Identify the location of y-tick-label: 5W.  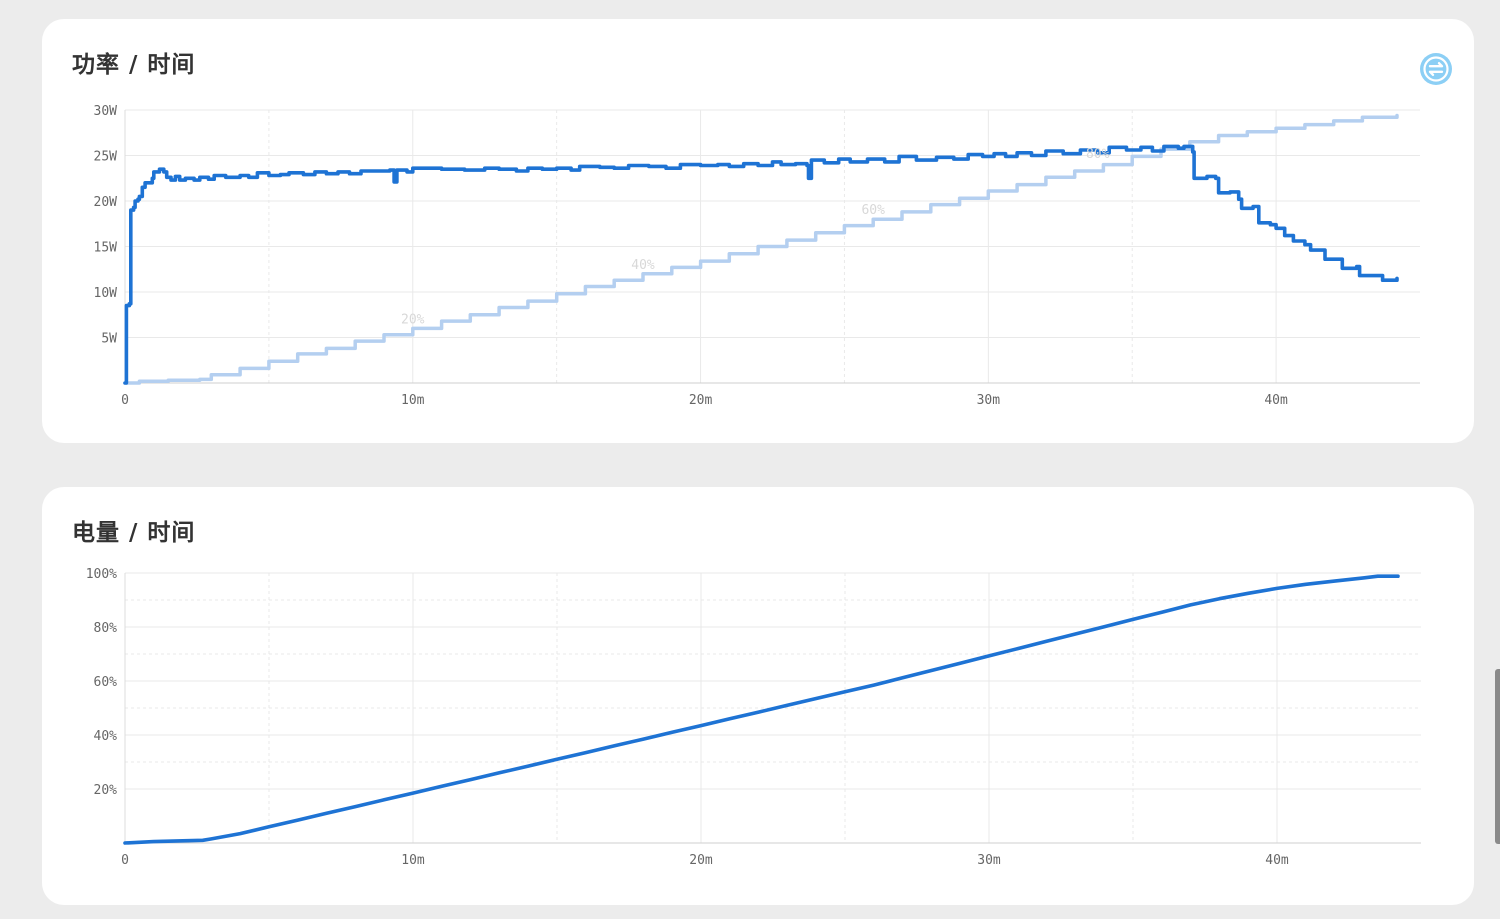
(109, 339).